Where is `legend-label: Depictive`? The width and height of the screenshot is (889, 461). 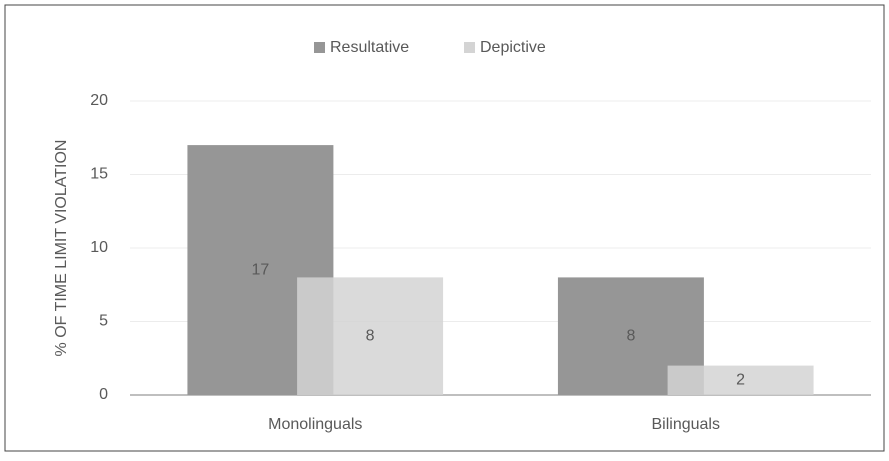
legend-label: Depictive is located at coordinates (513, 47).